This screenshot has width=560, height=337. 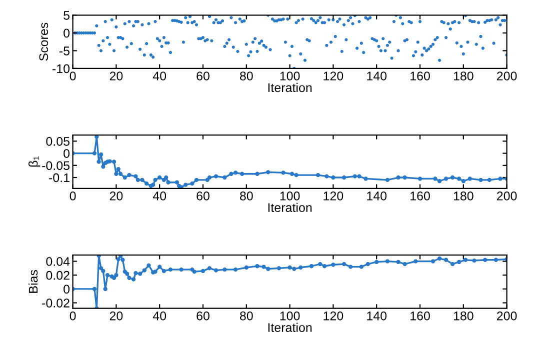 What do you see at coordinates (58, 261) in the screenshot?
I see `y-tick-label: 0.04` at bounding box center [58, 261].